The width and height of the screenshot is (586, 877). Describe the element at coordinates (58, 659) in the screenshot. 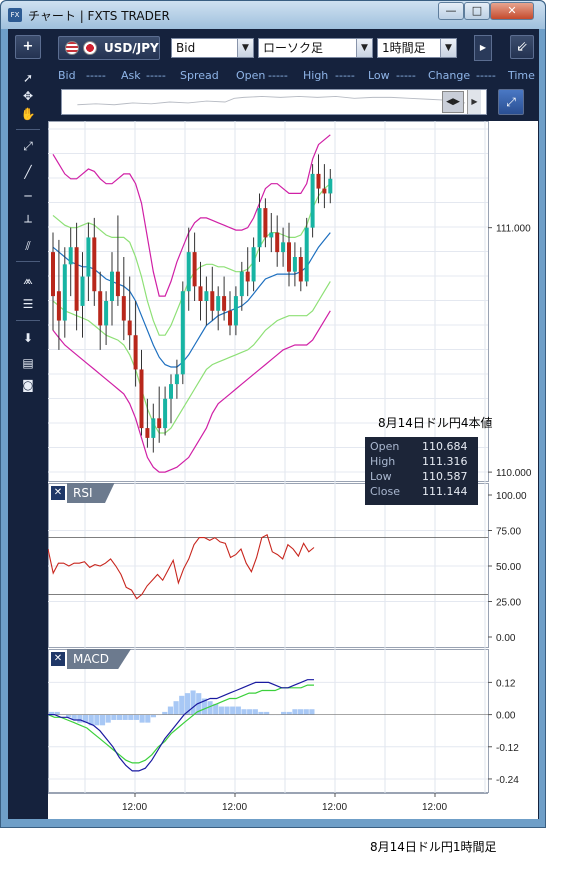

I see `close-macd-button: ✕` at that location.